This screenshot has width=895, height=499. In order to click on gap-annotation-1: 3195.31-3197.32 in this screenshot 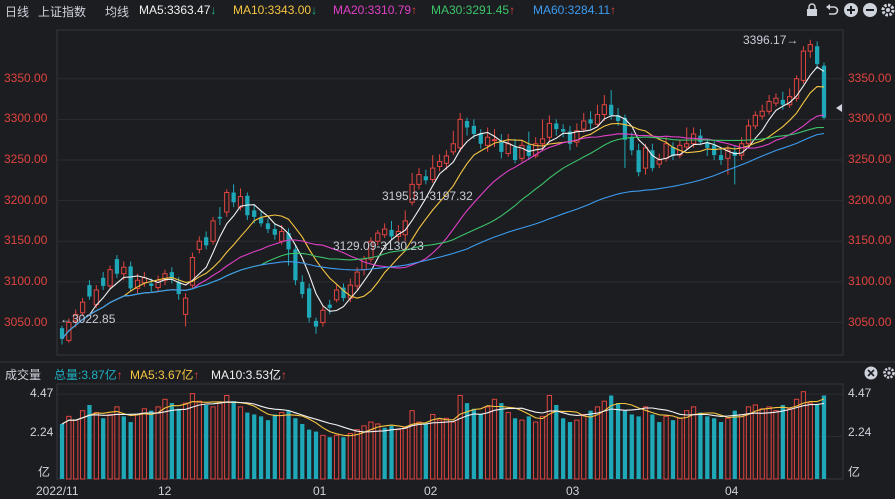, I will do `click(427, 196)`.